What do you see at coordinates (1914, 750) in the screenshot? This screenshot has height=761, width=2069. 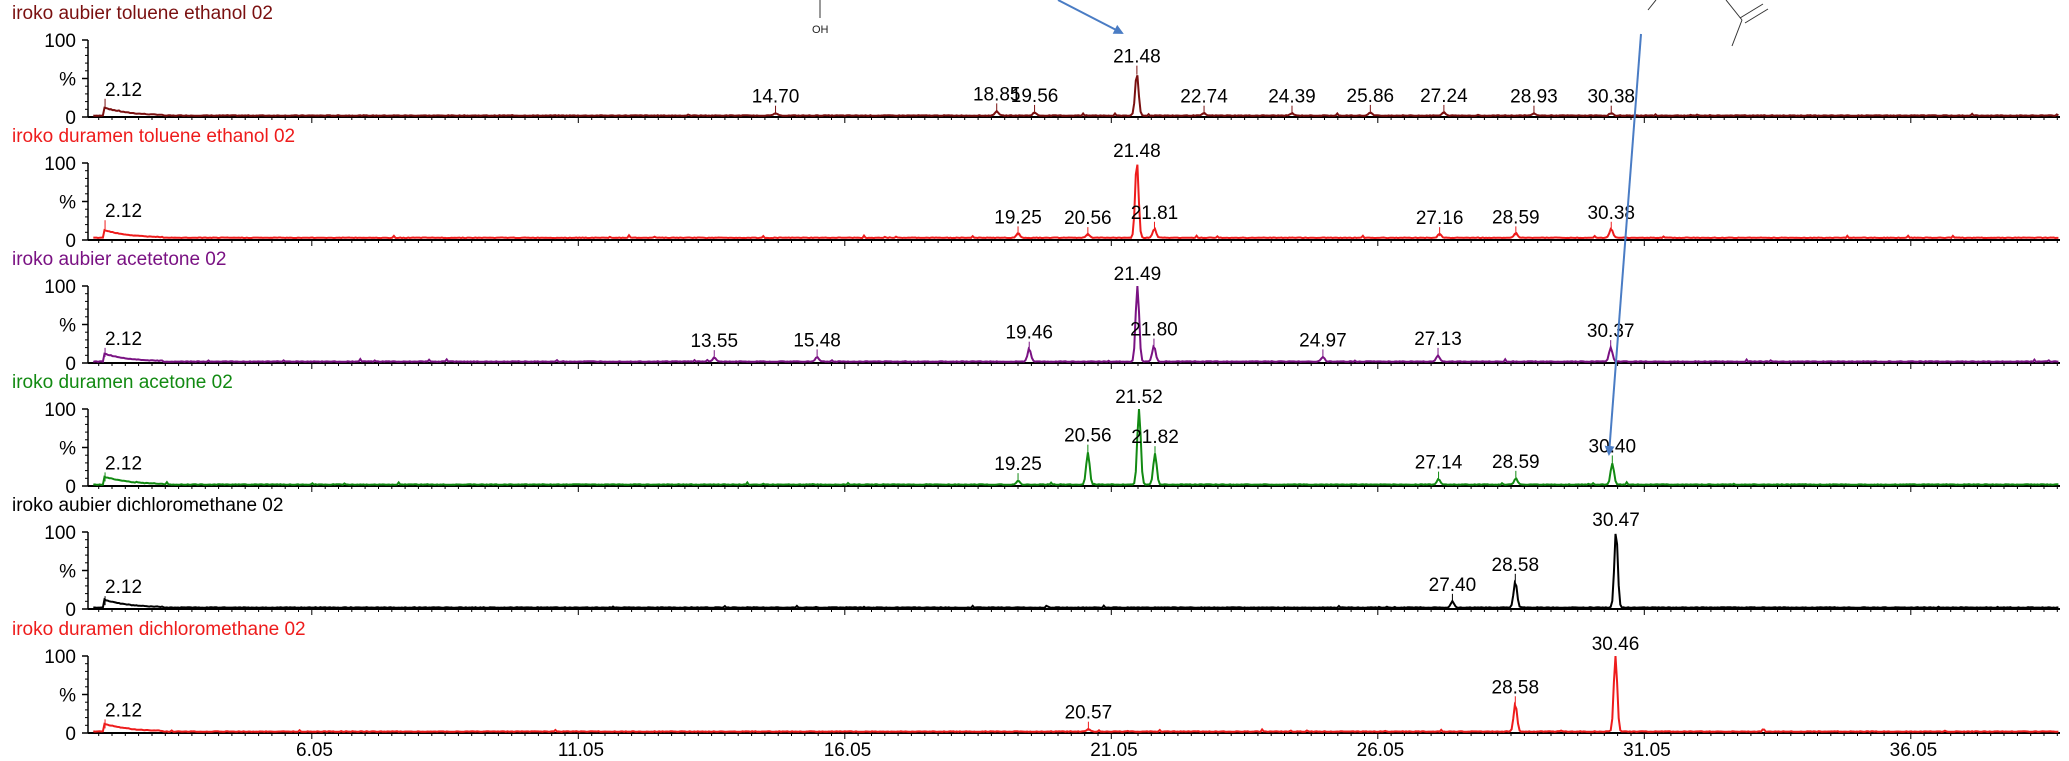 I see `x-tick-label: 36.05` at bounding box center [1914, 750].